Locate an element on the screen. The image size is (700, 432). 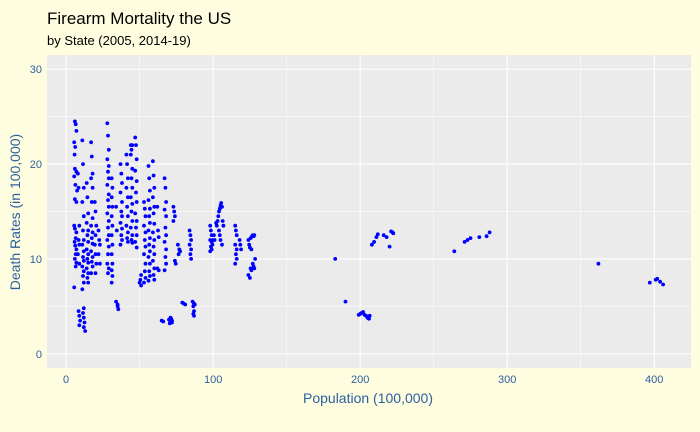
chart-title: Firearm Mortality the US is located at coordinates (139, 18).